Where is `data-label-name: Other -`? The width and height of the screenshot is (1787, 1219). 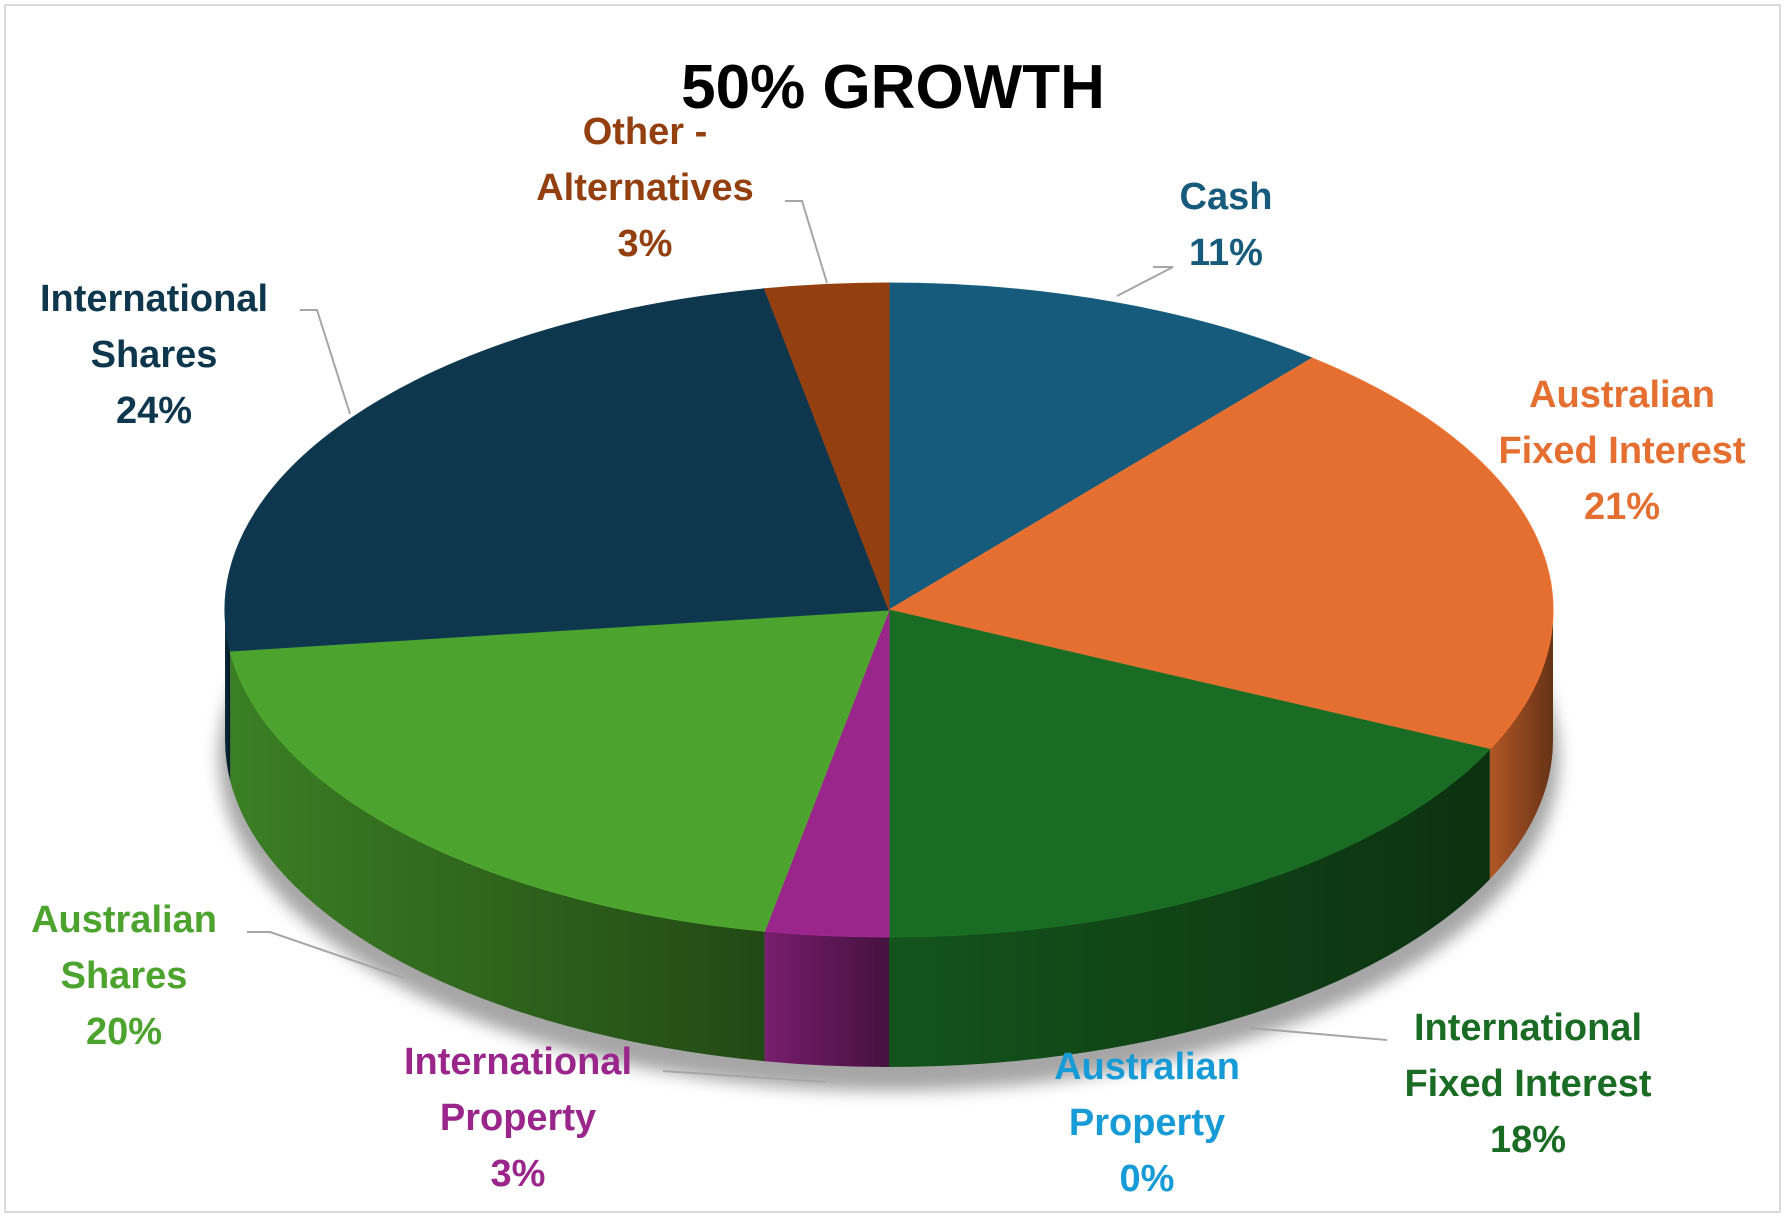 data-label-name: Other - is located at coordinates (645, 132).